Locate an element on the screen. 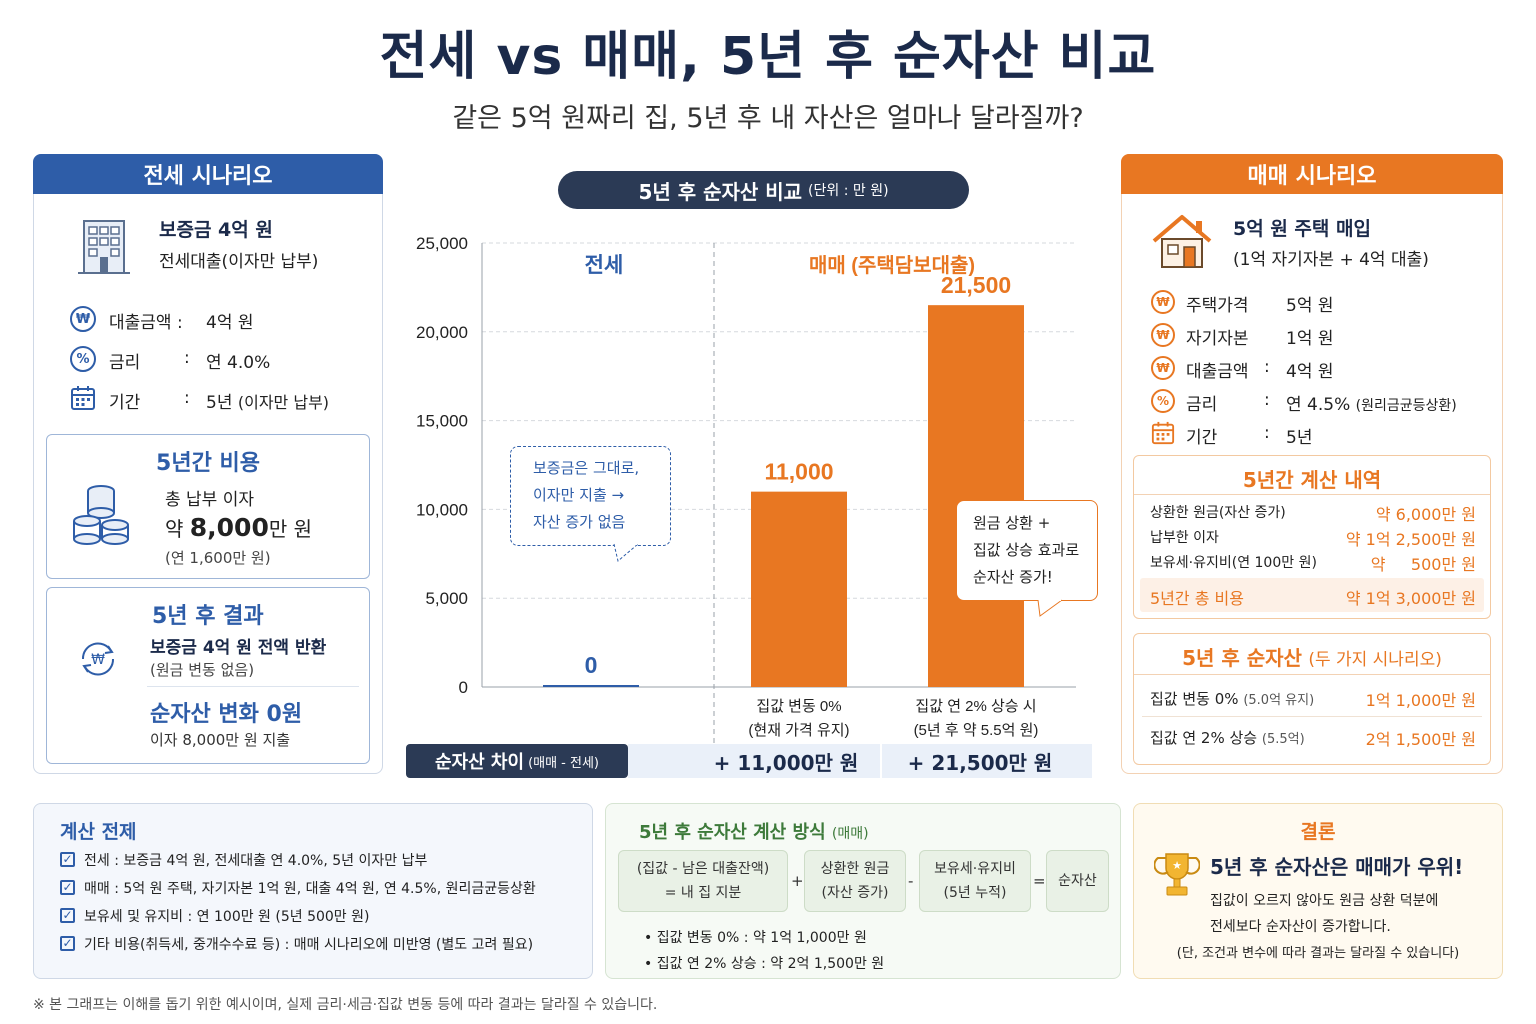 This screenshot has width=1536, height=1024. jeonse-row-value: 5년 is located at coordinates (219, 403).